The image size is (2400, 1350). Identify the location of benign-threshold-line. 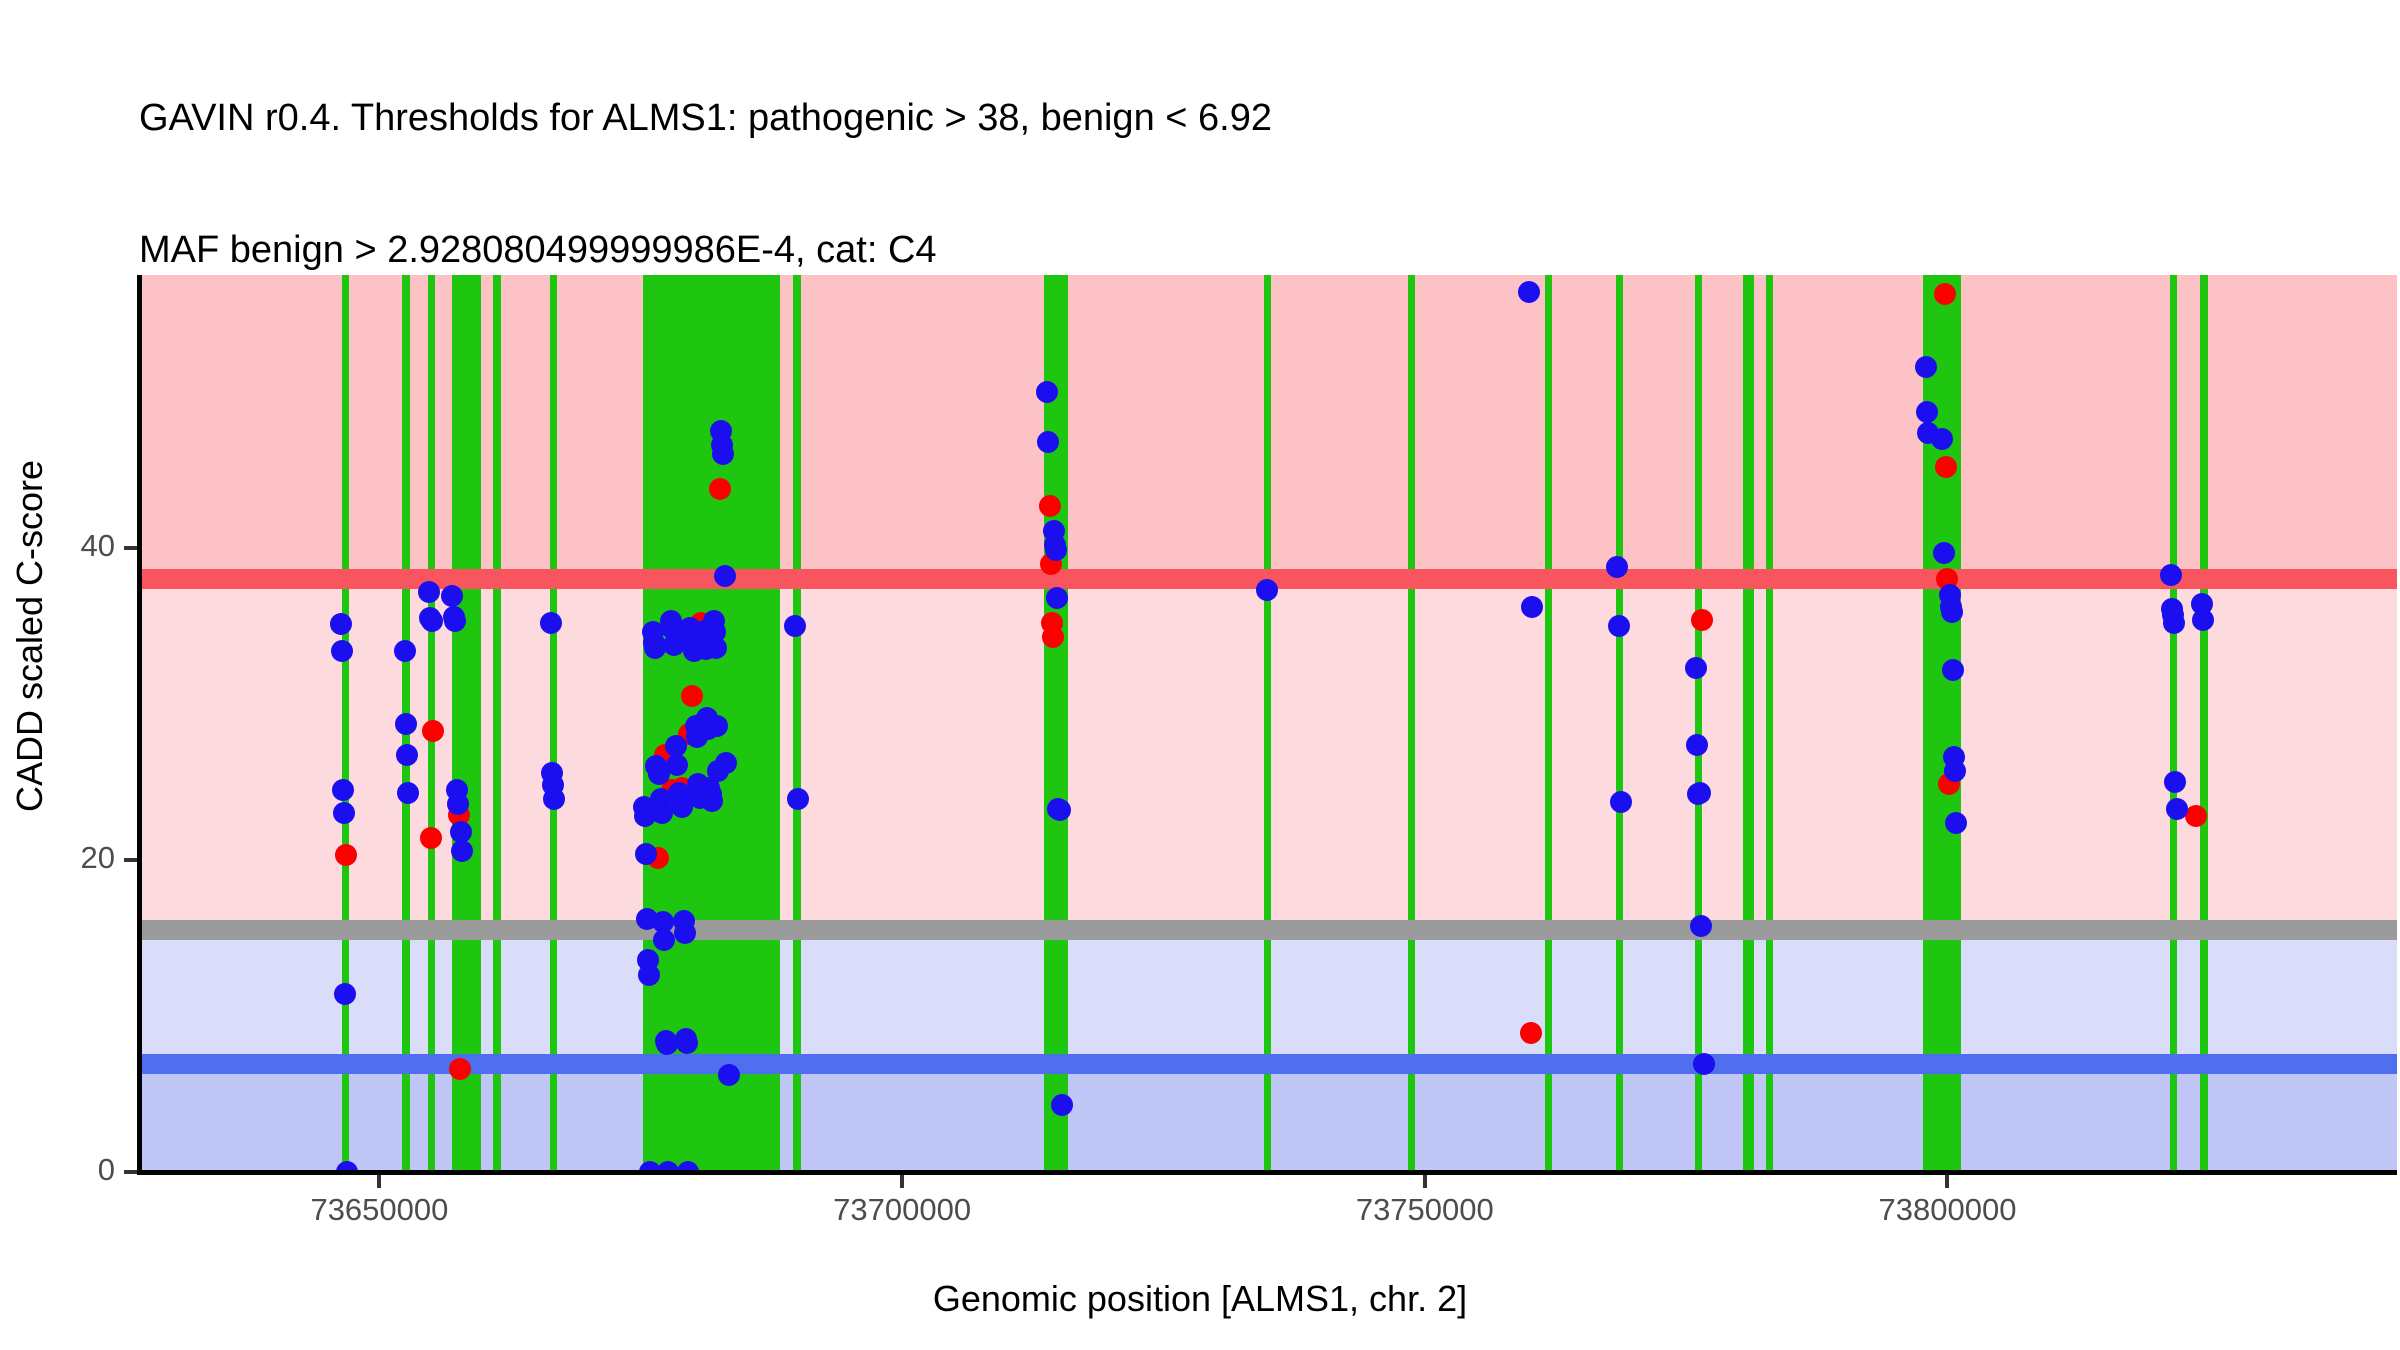
(1268, 1064).